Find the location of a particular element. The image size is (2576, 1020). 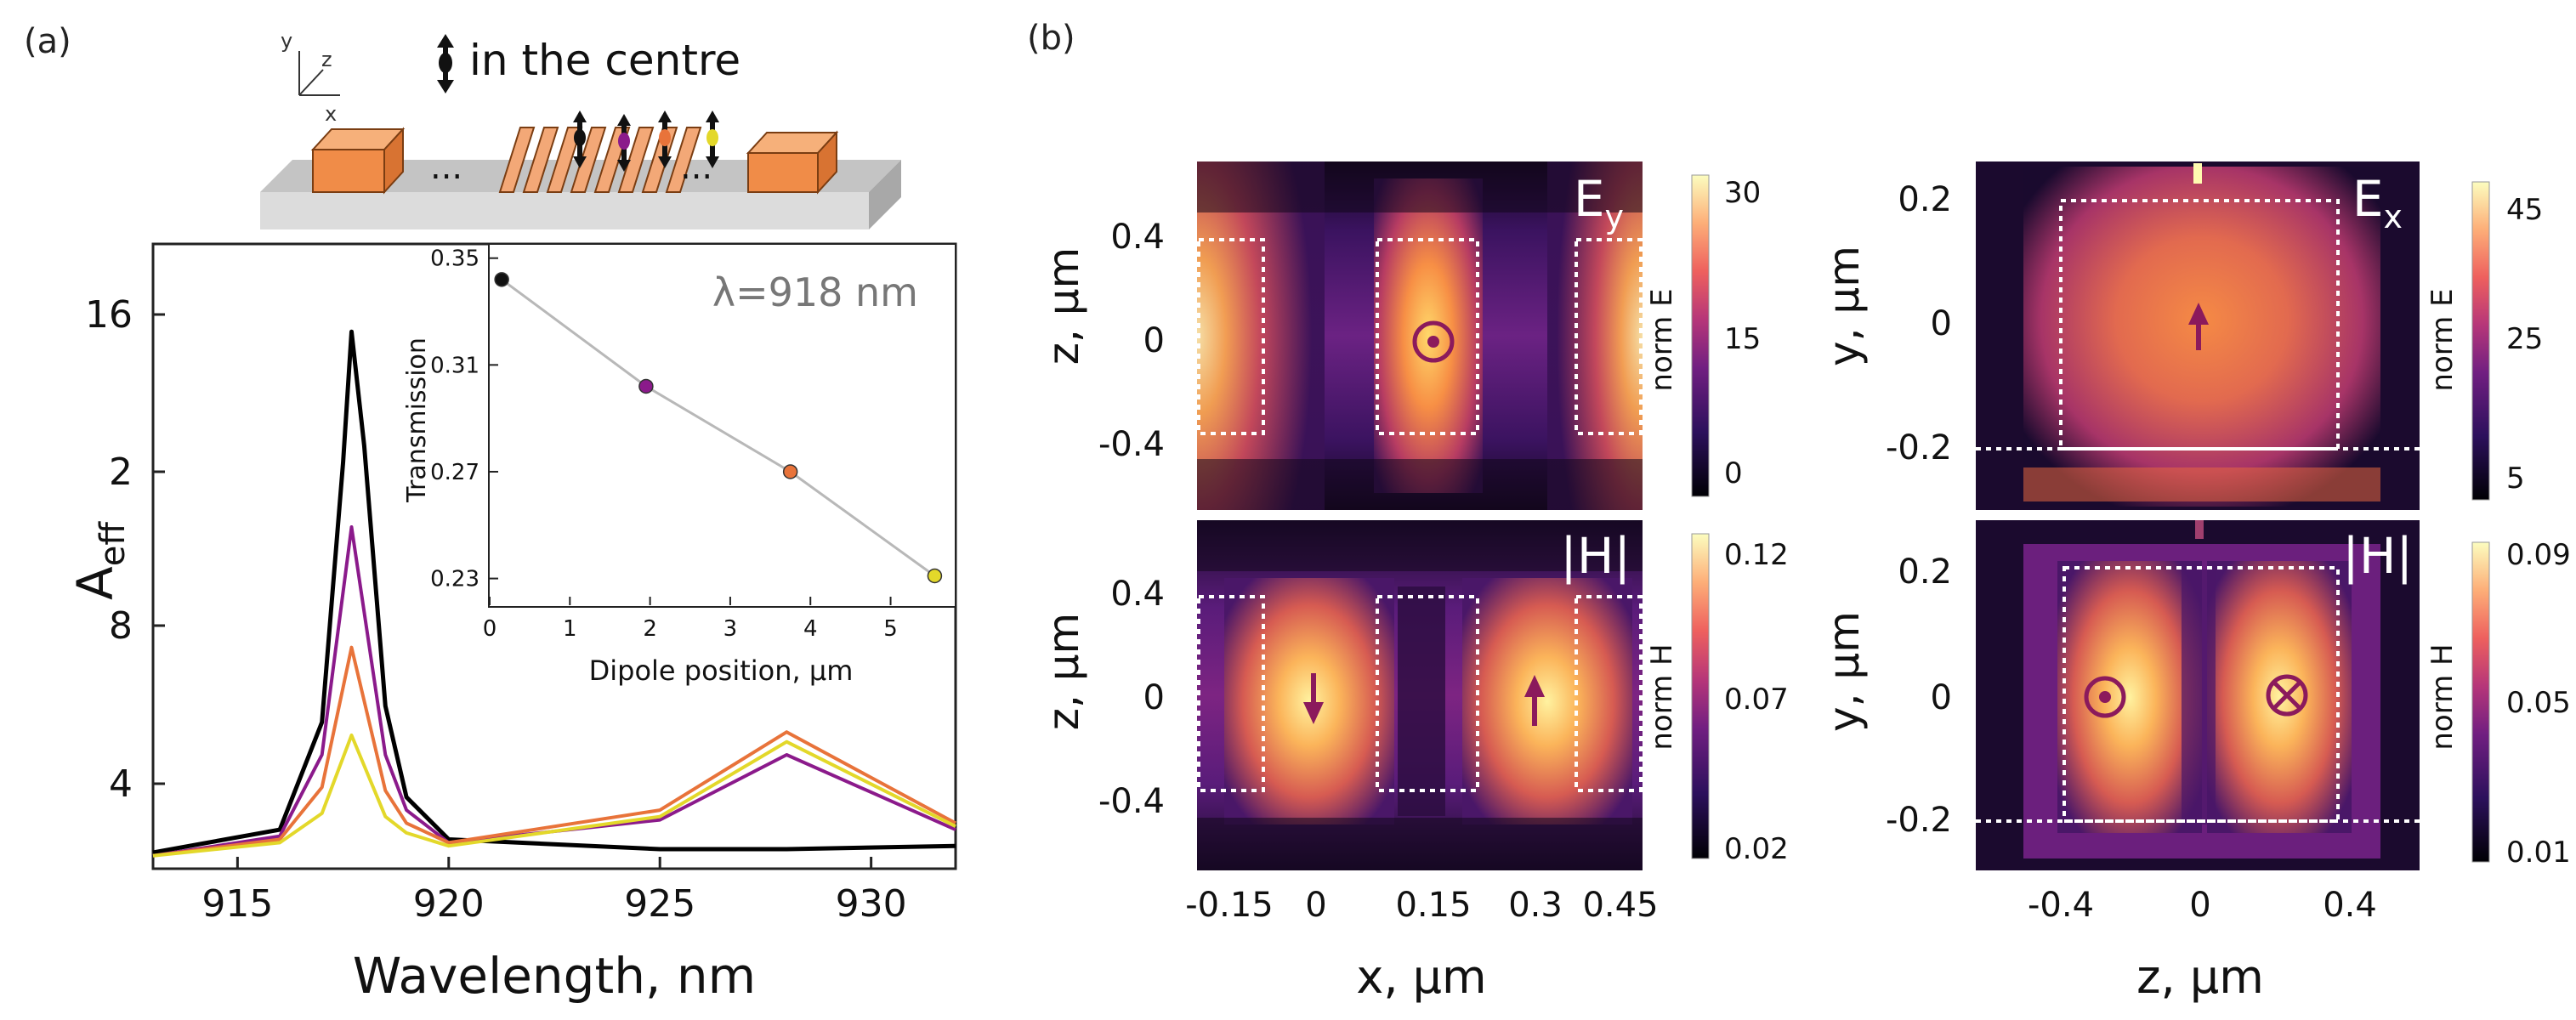

axis-x-label: x is located at coordinates (331, 114).